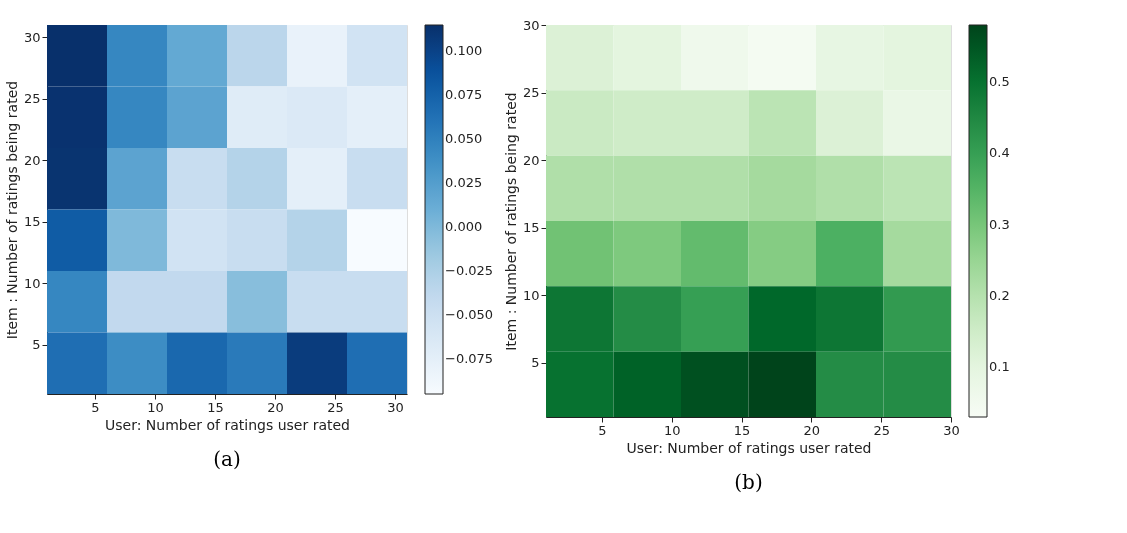  What do you see at coordinates (999, 295) in the screenshot?
I see `color-bar-label: 0.2` at bounding box center [999, 295].